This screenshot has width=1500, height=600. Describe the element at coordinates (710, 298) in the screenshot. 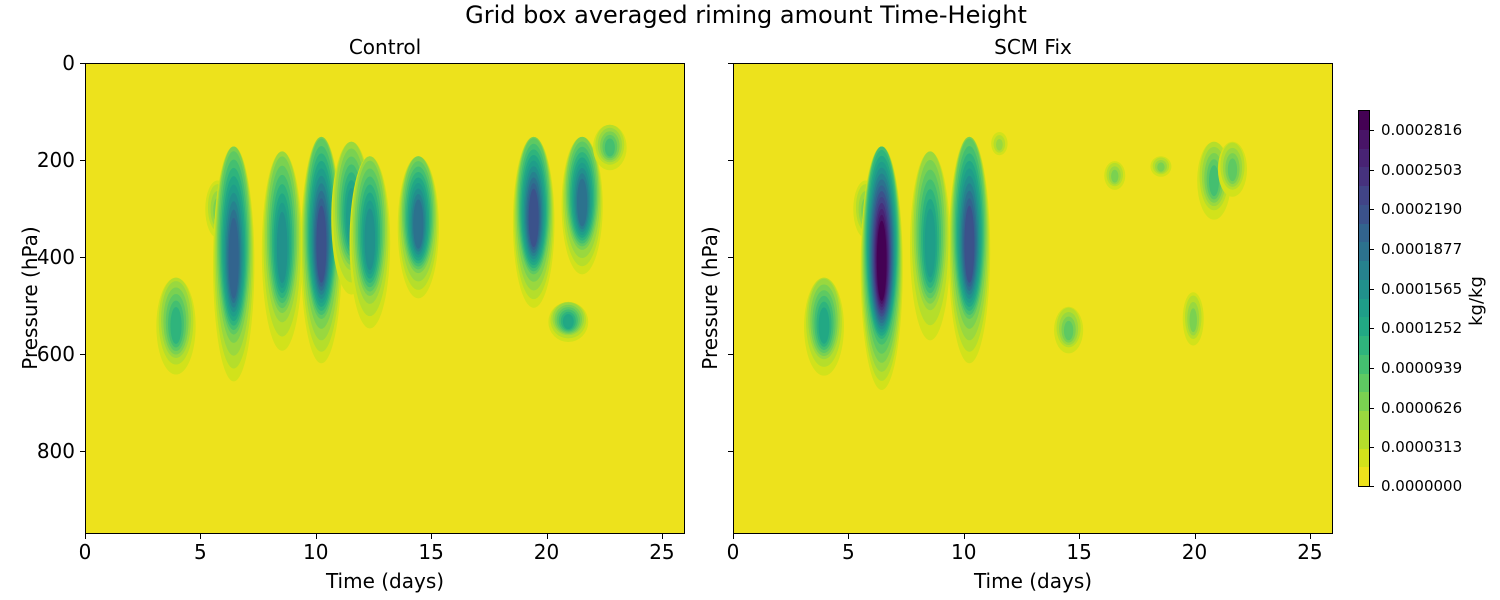

I see `scm-fix-ylabel: Pressure (hPa)` at that location.